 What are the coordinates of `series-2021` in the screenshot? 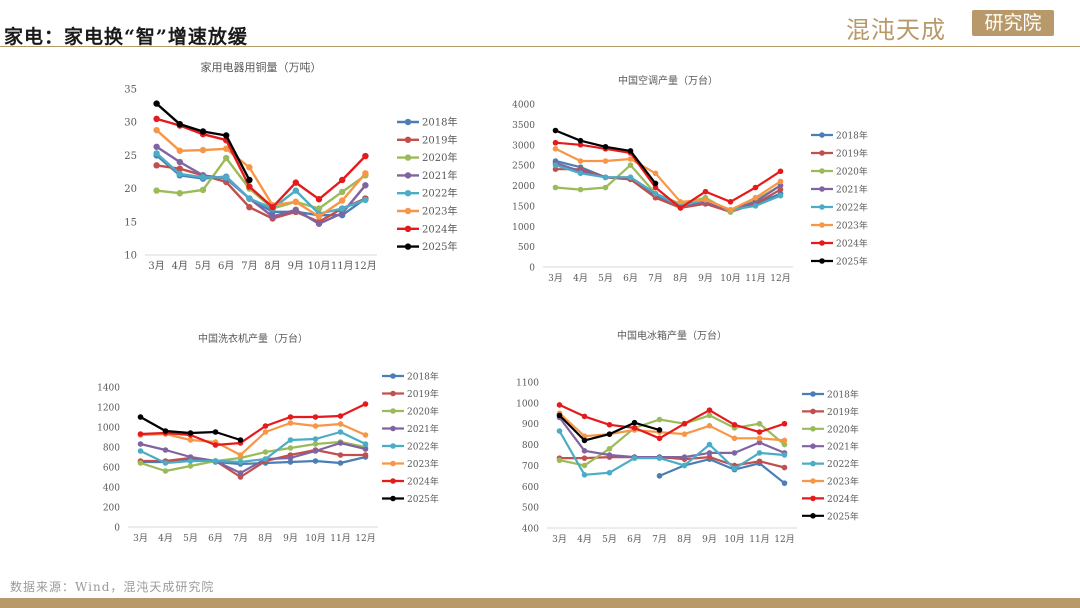 It's located at (253, 458).